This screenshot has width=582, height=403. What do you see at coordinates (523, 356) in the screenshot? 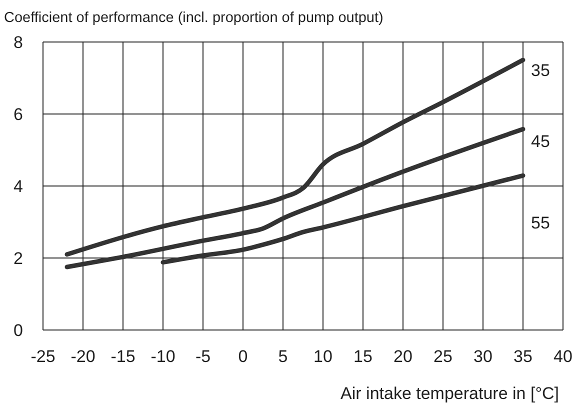
I see `x-tick-label: 35` at bounding box center [523, 356].